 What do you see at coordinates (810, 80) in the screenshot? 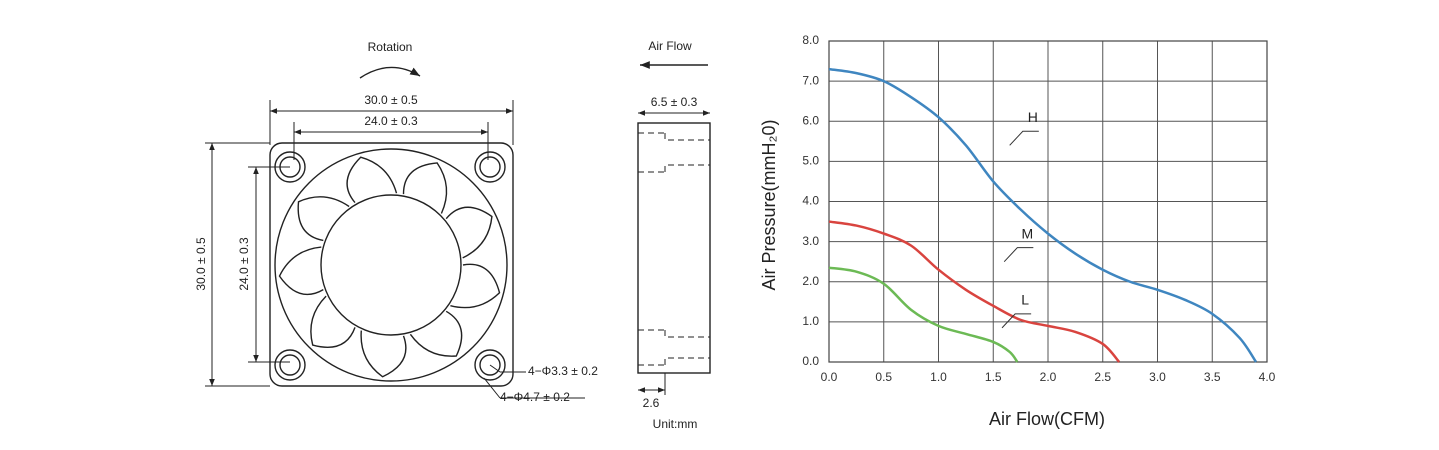
I see `y-tick-label: 7.0` at bounding box center [810, 80].